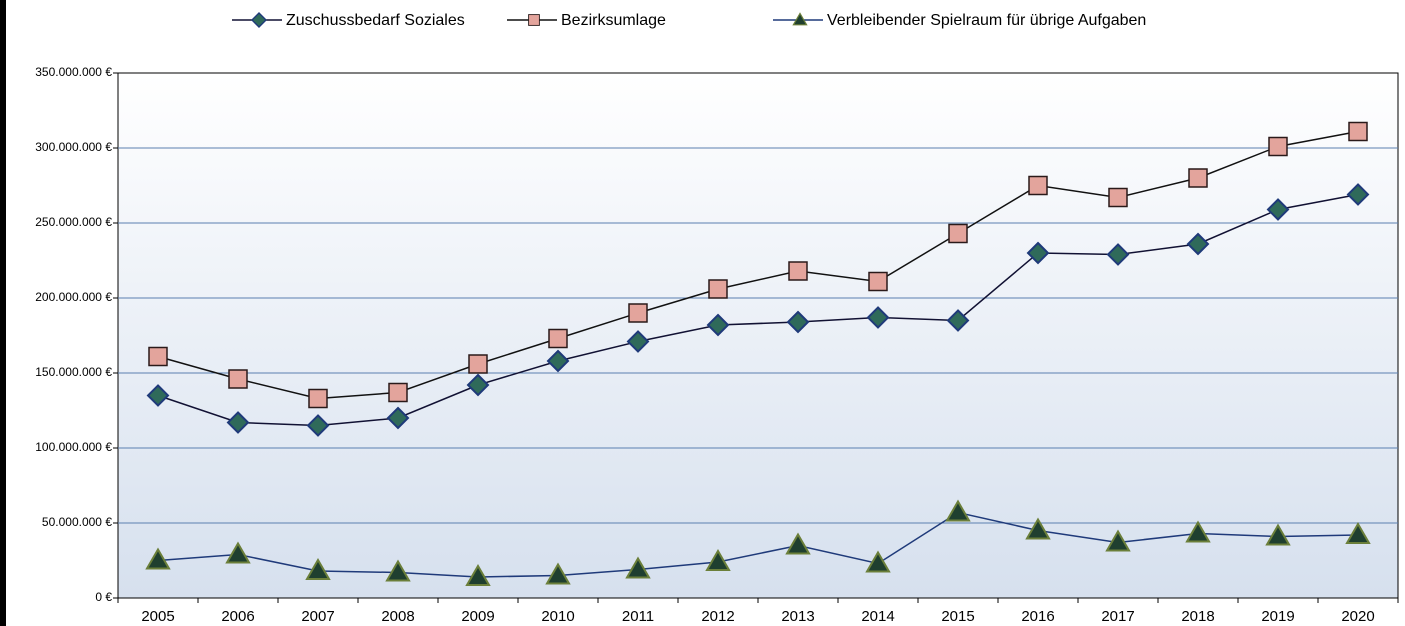 Image resolution: width=1405 pixels, height=626 pixels. Describe the element at coordinates (73, 72) in the screenshot. I see `y-tick-label: 350.000.000 €` at that location.